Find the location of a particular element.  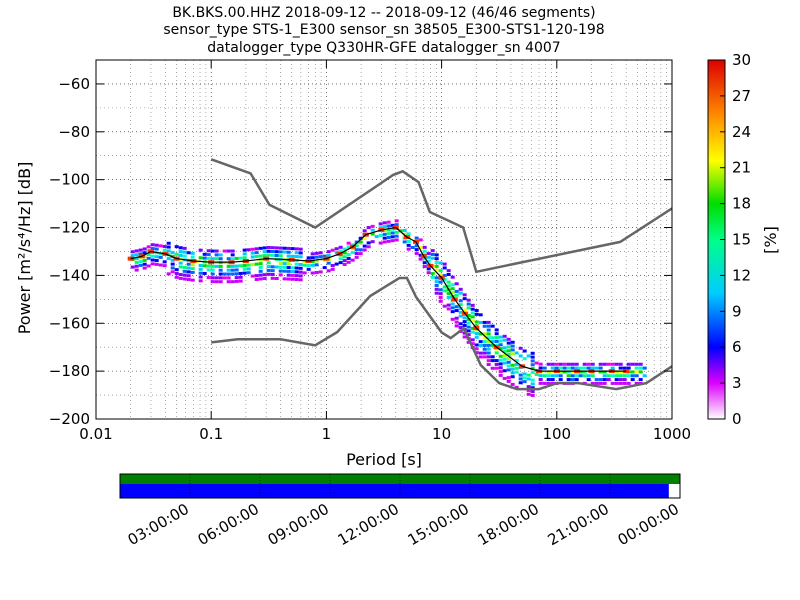

y-tick-label: −120 is located at coordinates (69, 228).